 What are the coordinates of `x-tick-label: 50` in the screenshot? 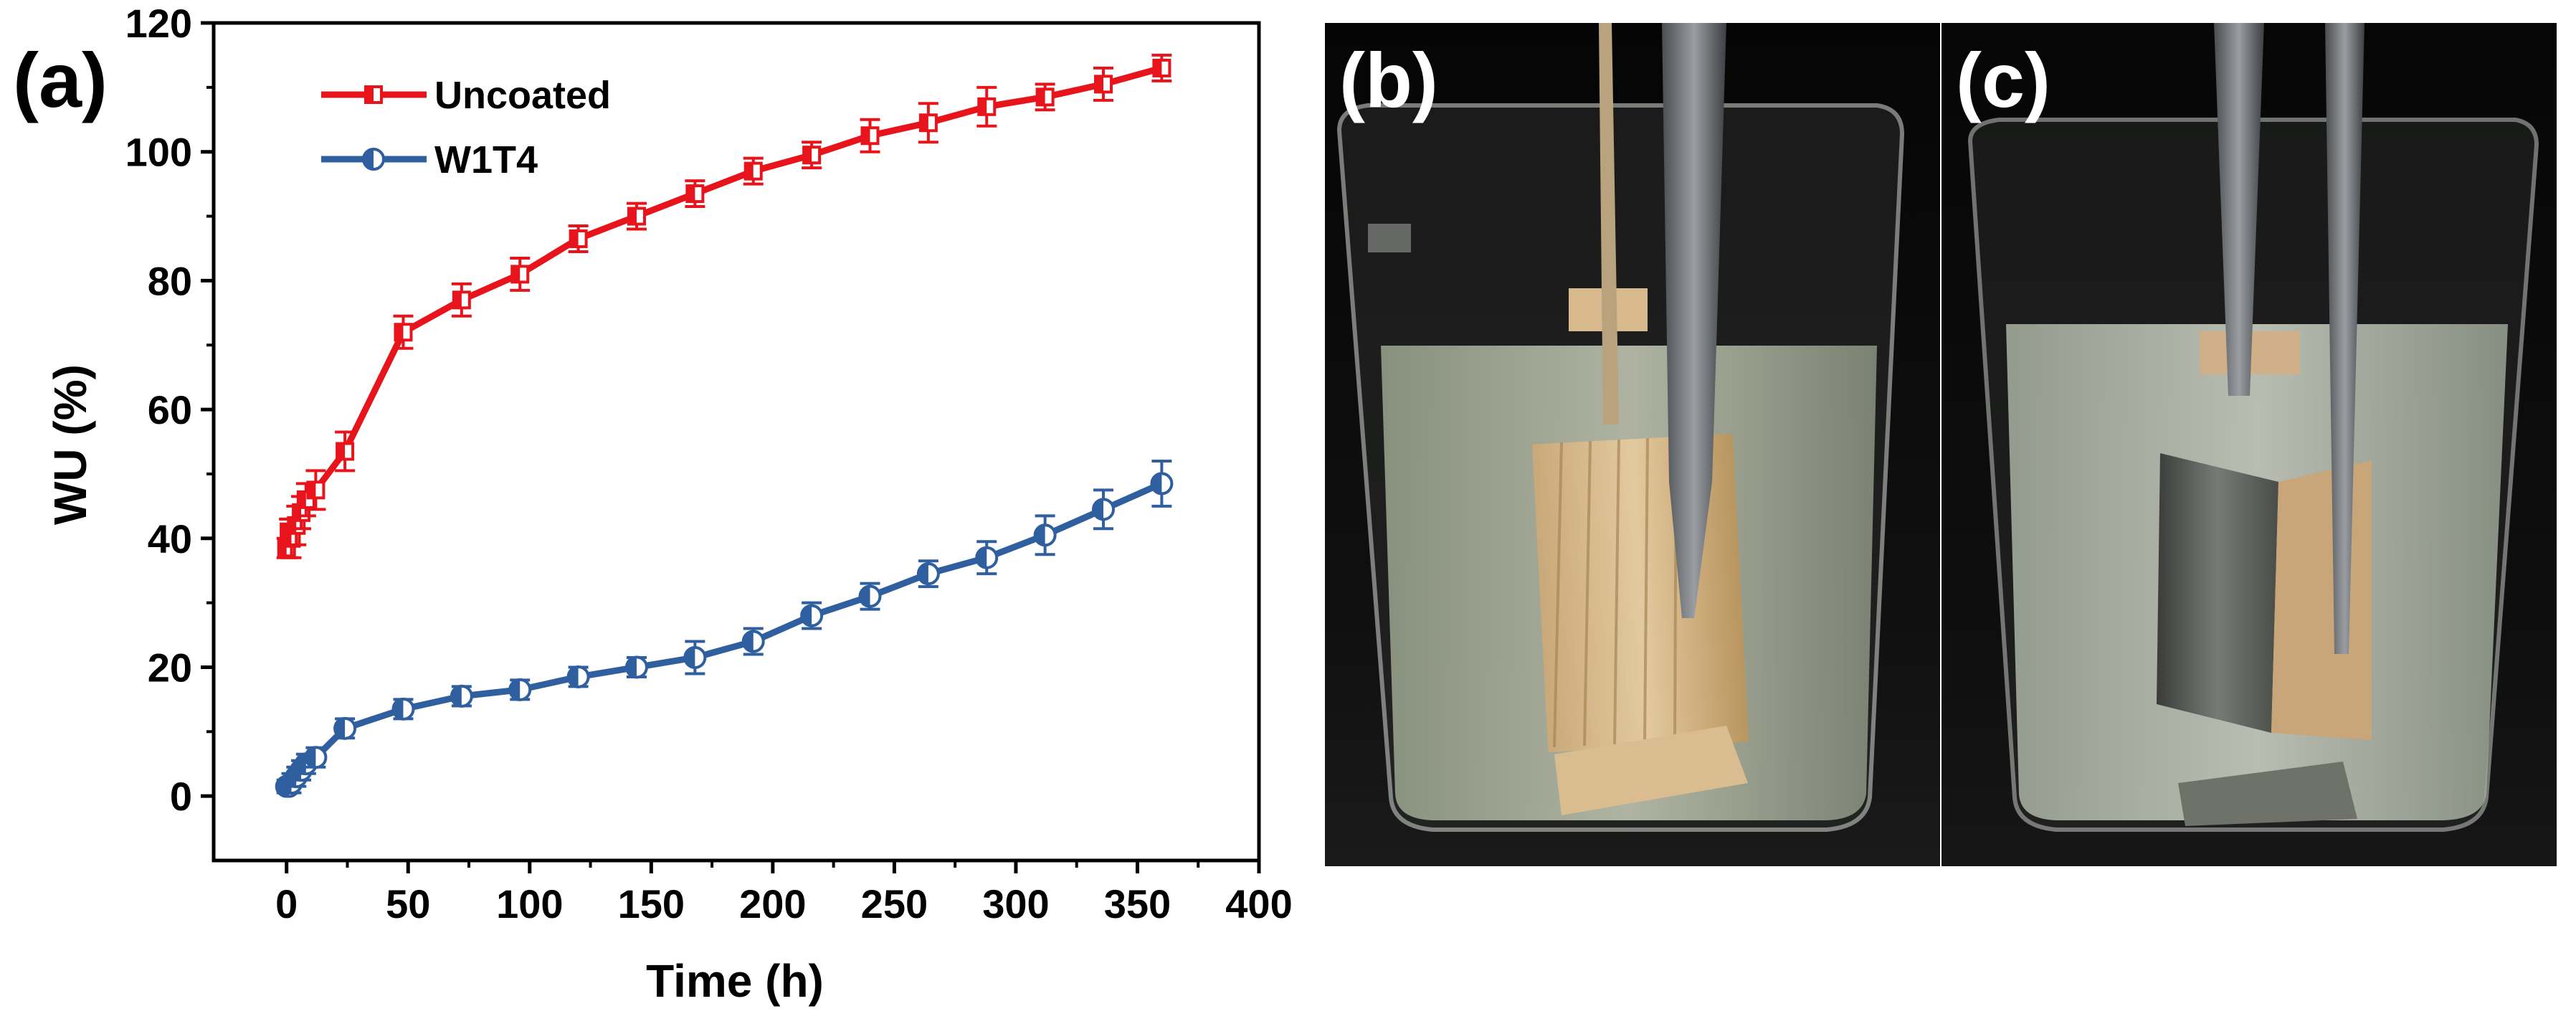 It's located at (408, 903).